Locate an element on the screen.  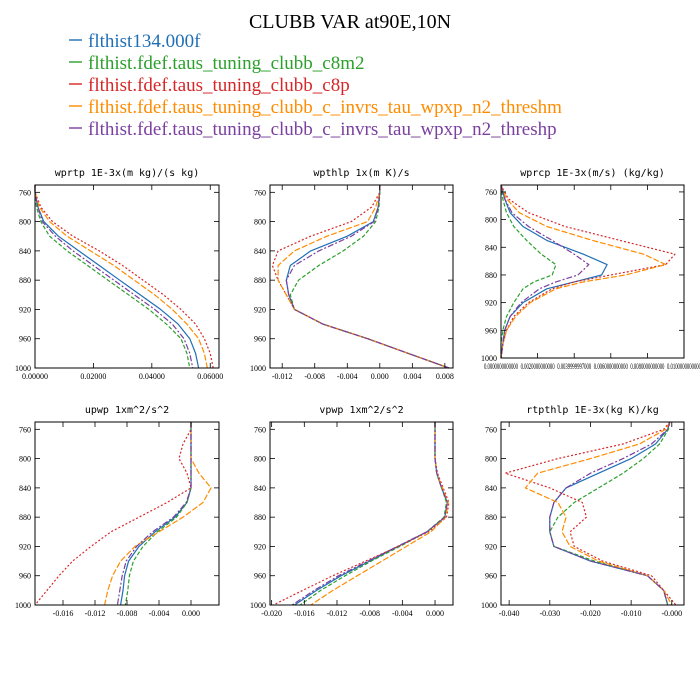
x-tick-label: 0.0000000000000 is located at coordinates (501, 366).